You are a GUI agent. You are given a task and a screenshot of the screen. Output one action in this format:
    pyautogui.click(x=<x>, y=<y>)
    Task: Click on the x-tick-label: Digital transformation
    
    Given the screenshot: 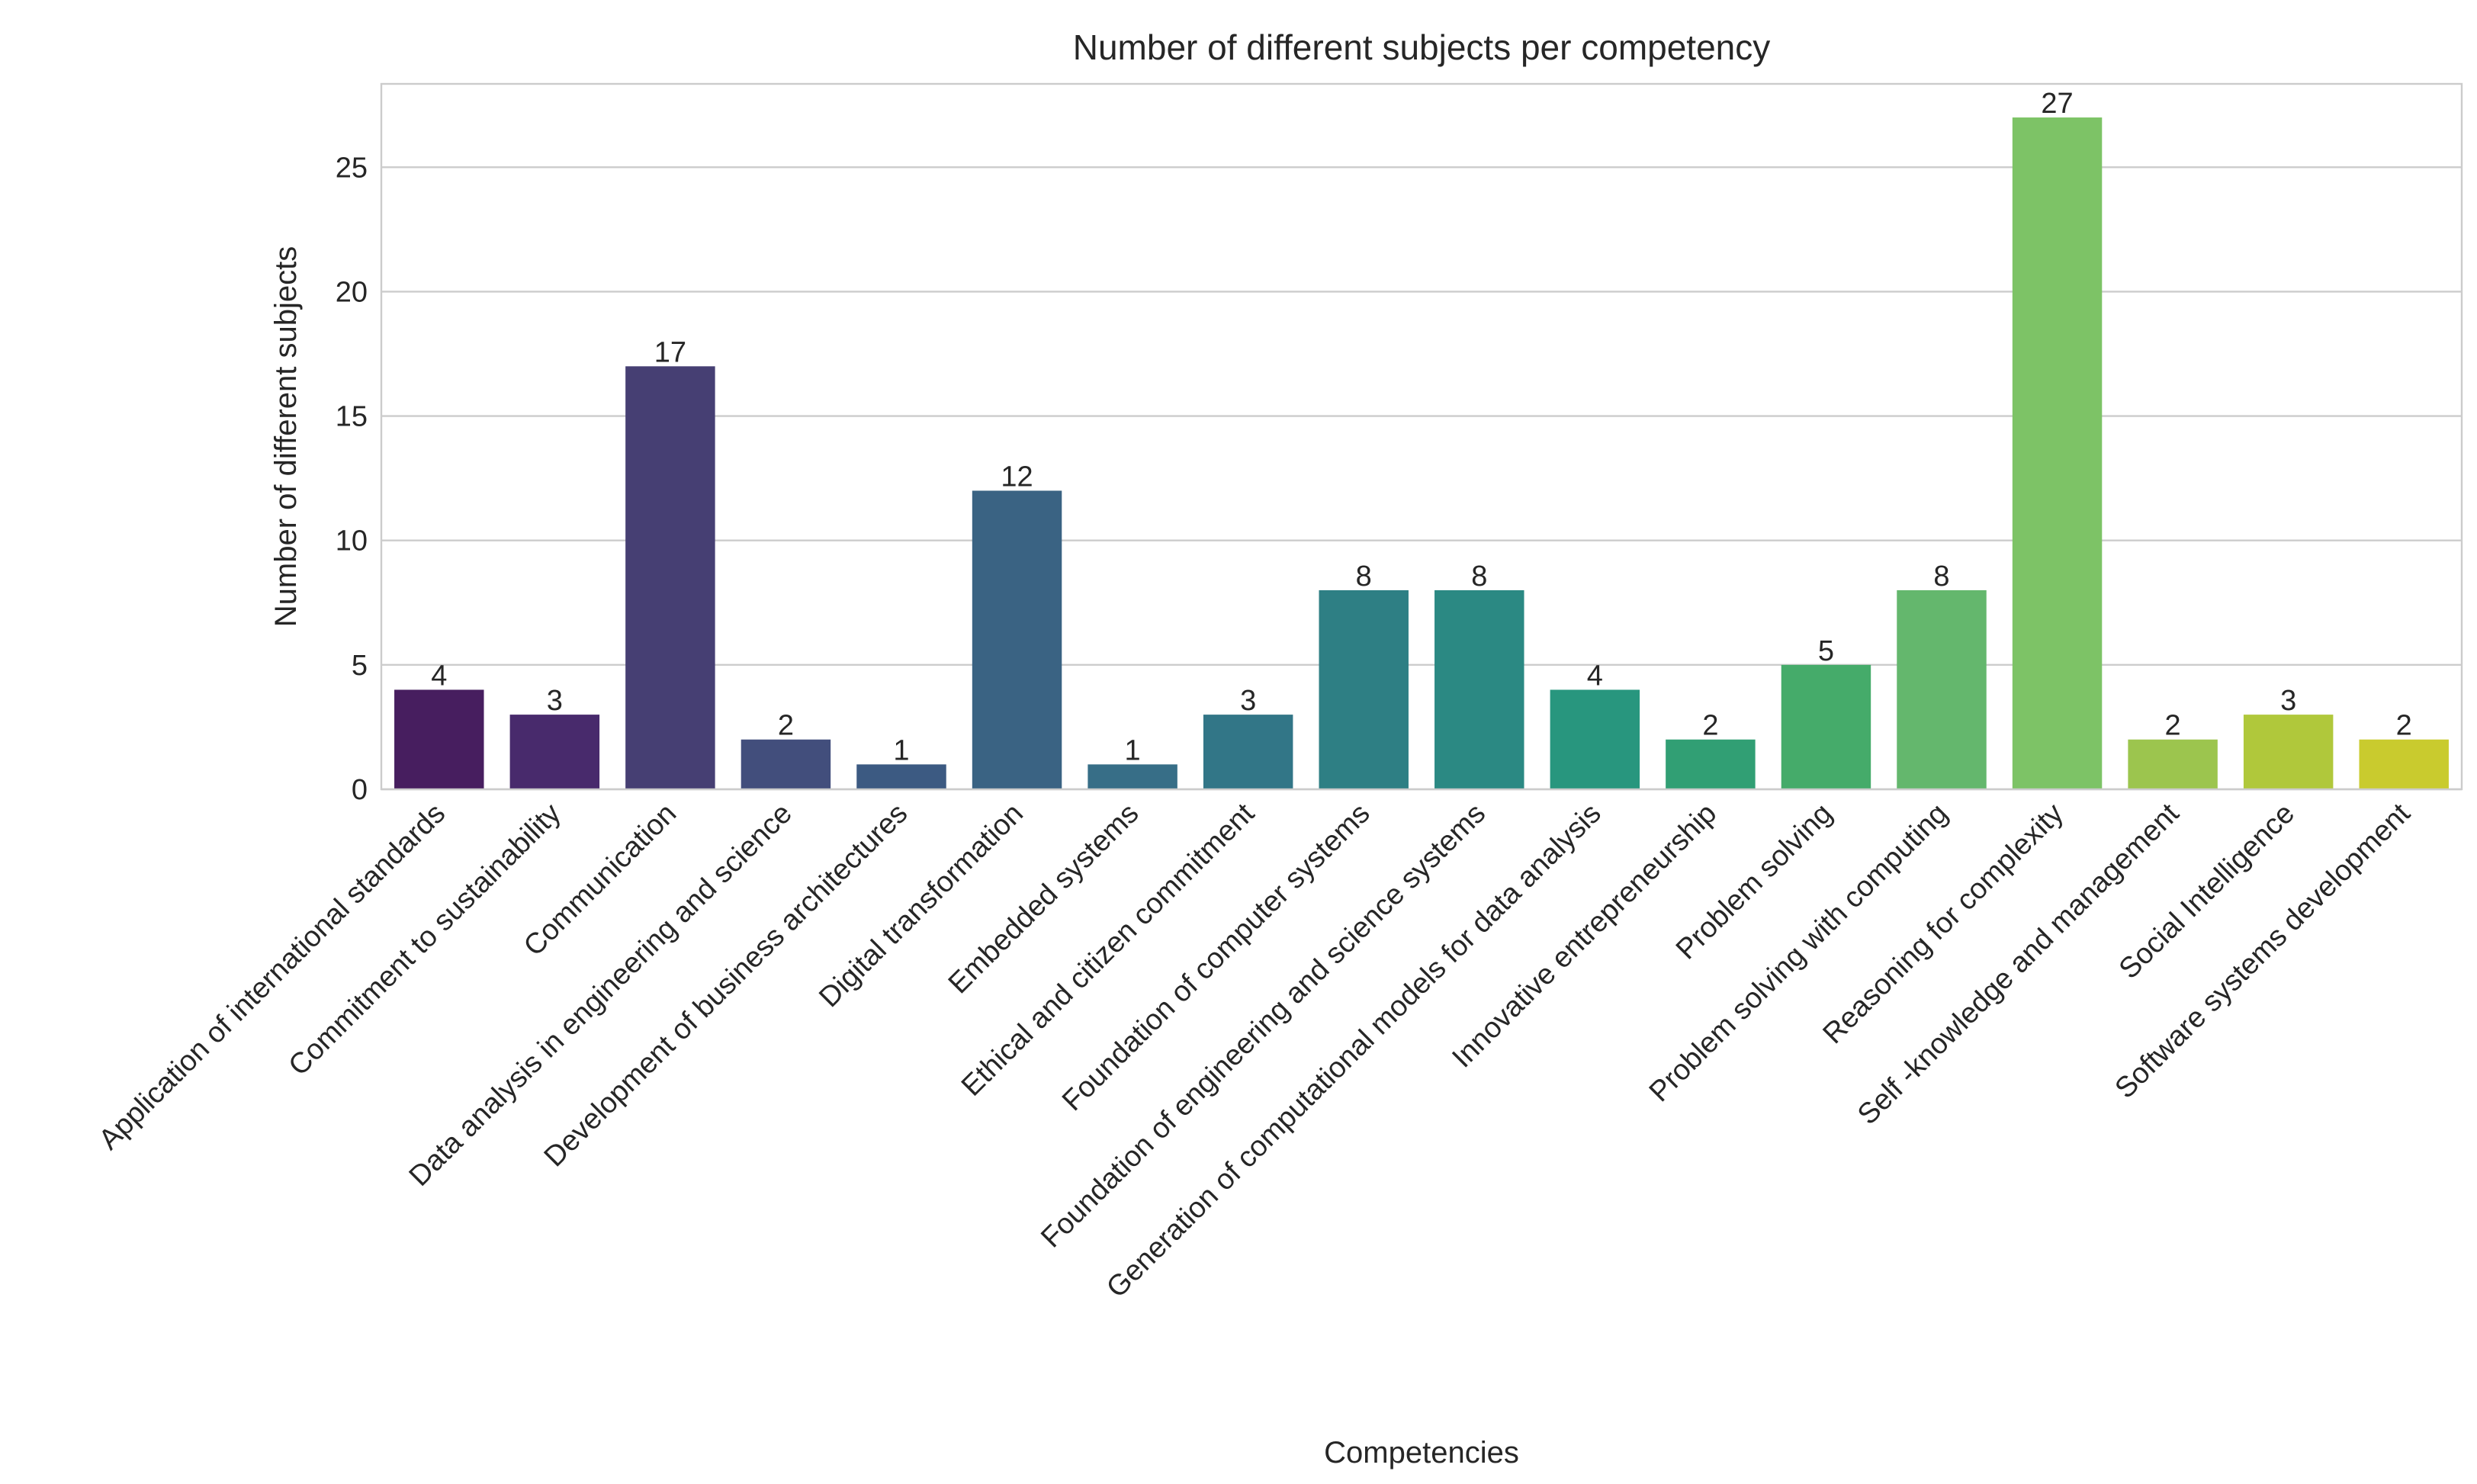 What is the action you would take?
    pyautogui.click(x=922, y=906)
    